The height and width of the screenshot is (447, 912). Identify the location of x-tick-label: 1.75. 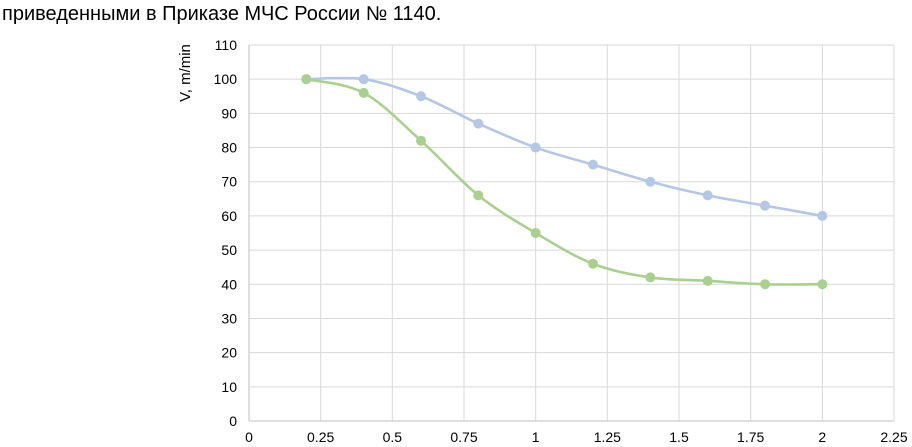
(750, 437).